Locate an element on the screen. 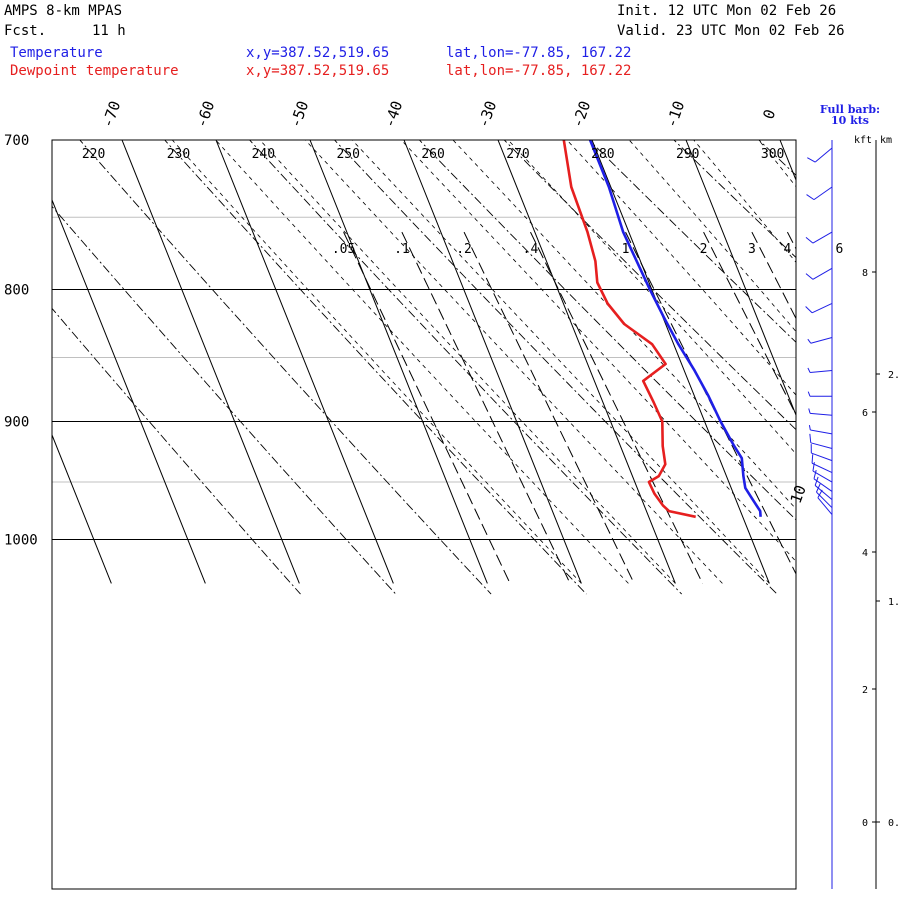  temperature-label: -10 is located at coordinates (675, 114).